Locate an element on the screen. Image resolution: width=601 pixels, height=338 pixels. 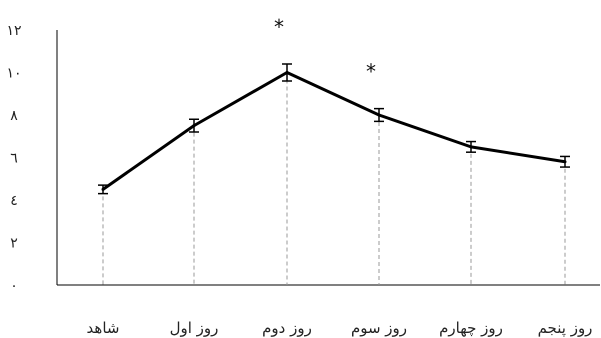
x-tick-label: روز چهارم is located at coordinates (471, 328).